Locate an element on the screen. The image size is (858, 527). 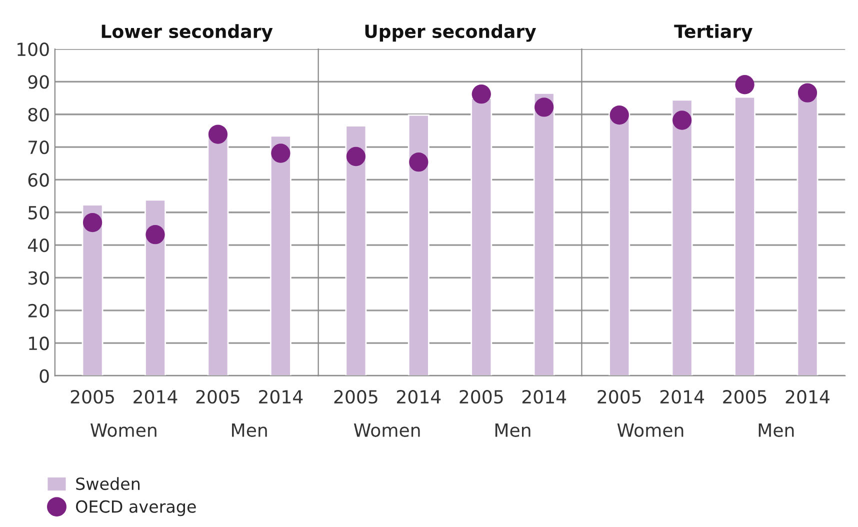
y-tick-label: 60 is located at coordinates (38, 180).